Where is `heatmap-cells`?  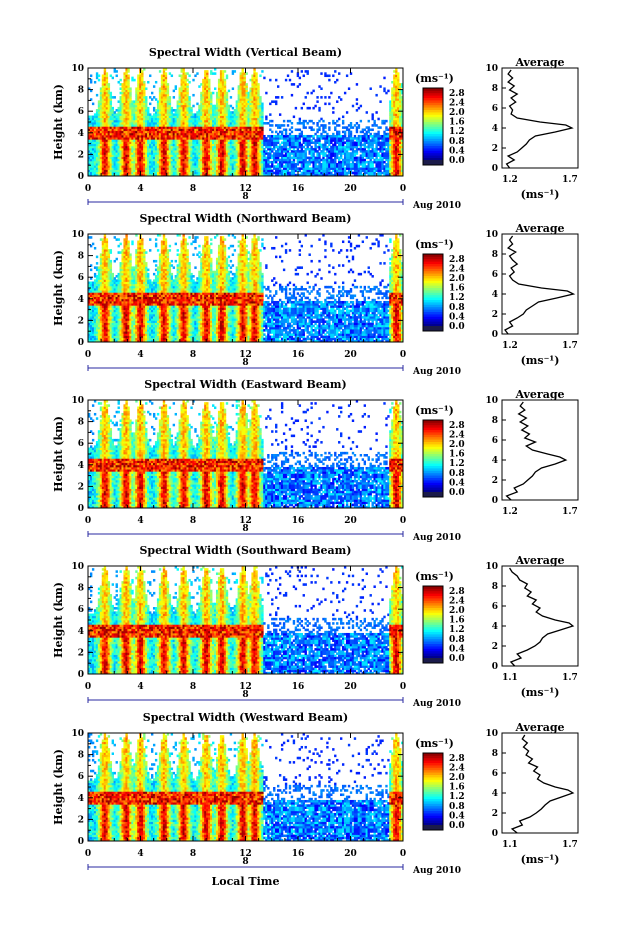
heatmap-cells is located at coordinates (245, 122).